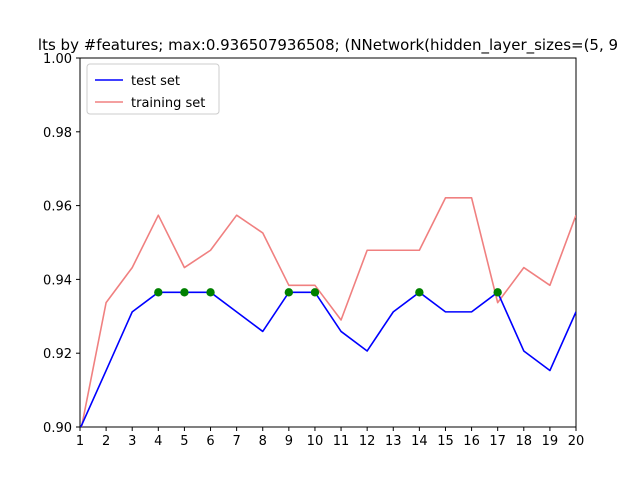 The width and height of the screenshot is (640, 480). What do you see at coordinates (184, 441) in the screenshot?
I see `x-tick-label: 5` at bounding box center [184, 441].